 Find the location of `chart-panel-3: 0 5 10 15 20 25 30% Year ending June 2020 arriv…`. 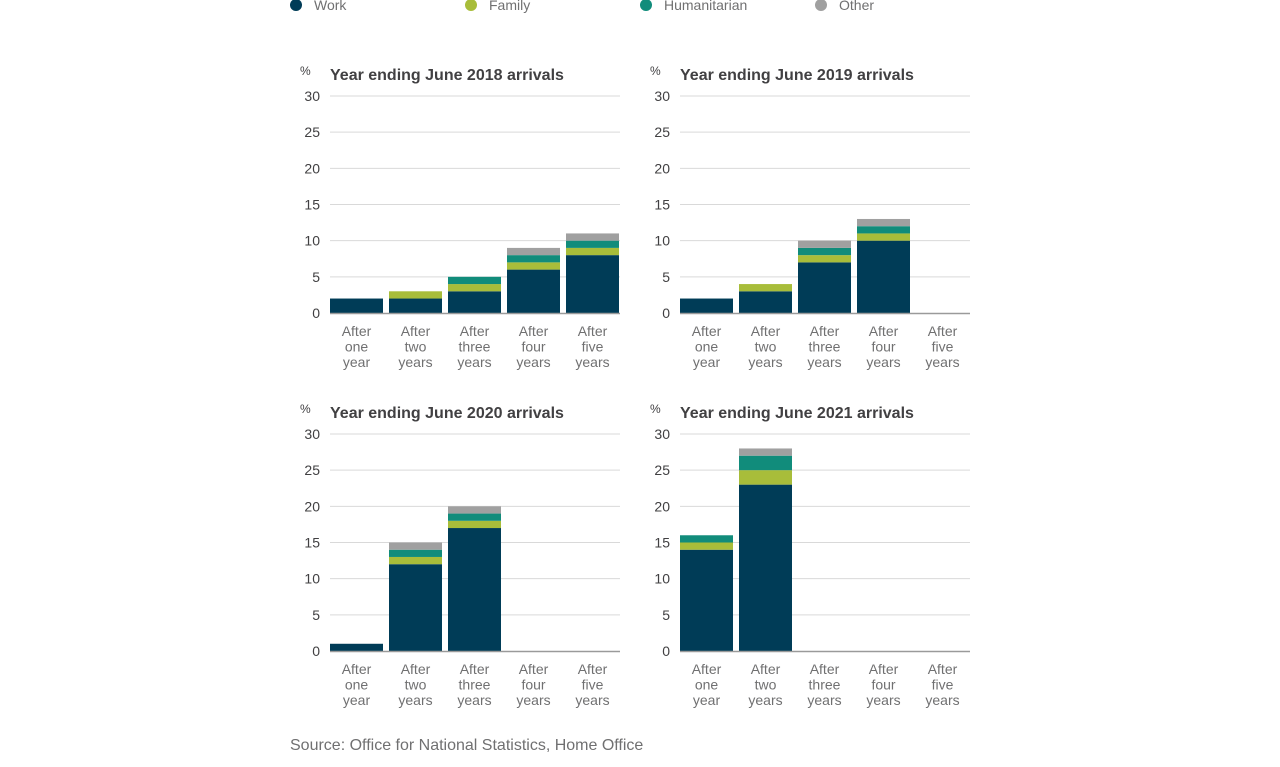

chart-panel-3: 0 5 10 15 20 25 30% Year ending June 2020 arriv… is located at coordinates (460, 555).